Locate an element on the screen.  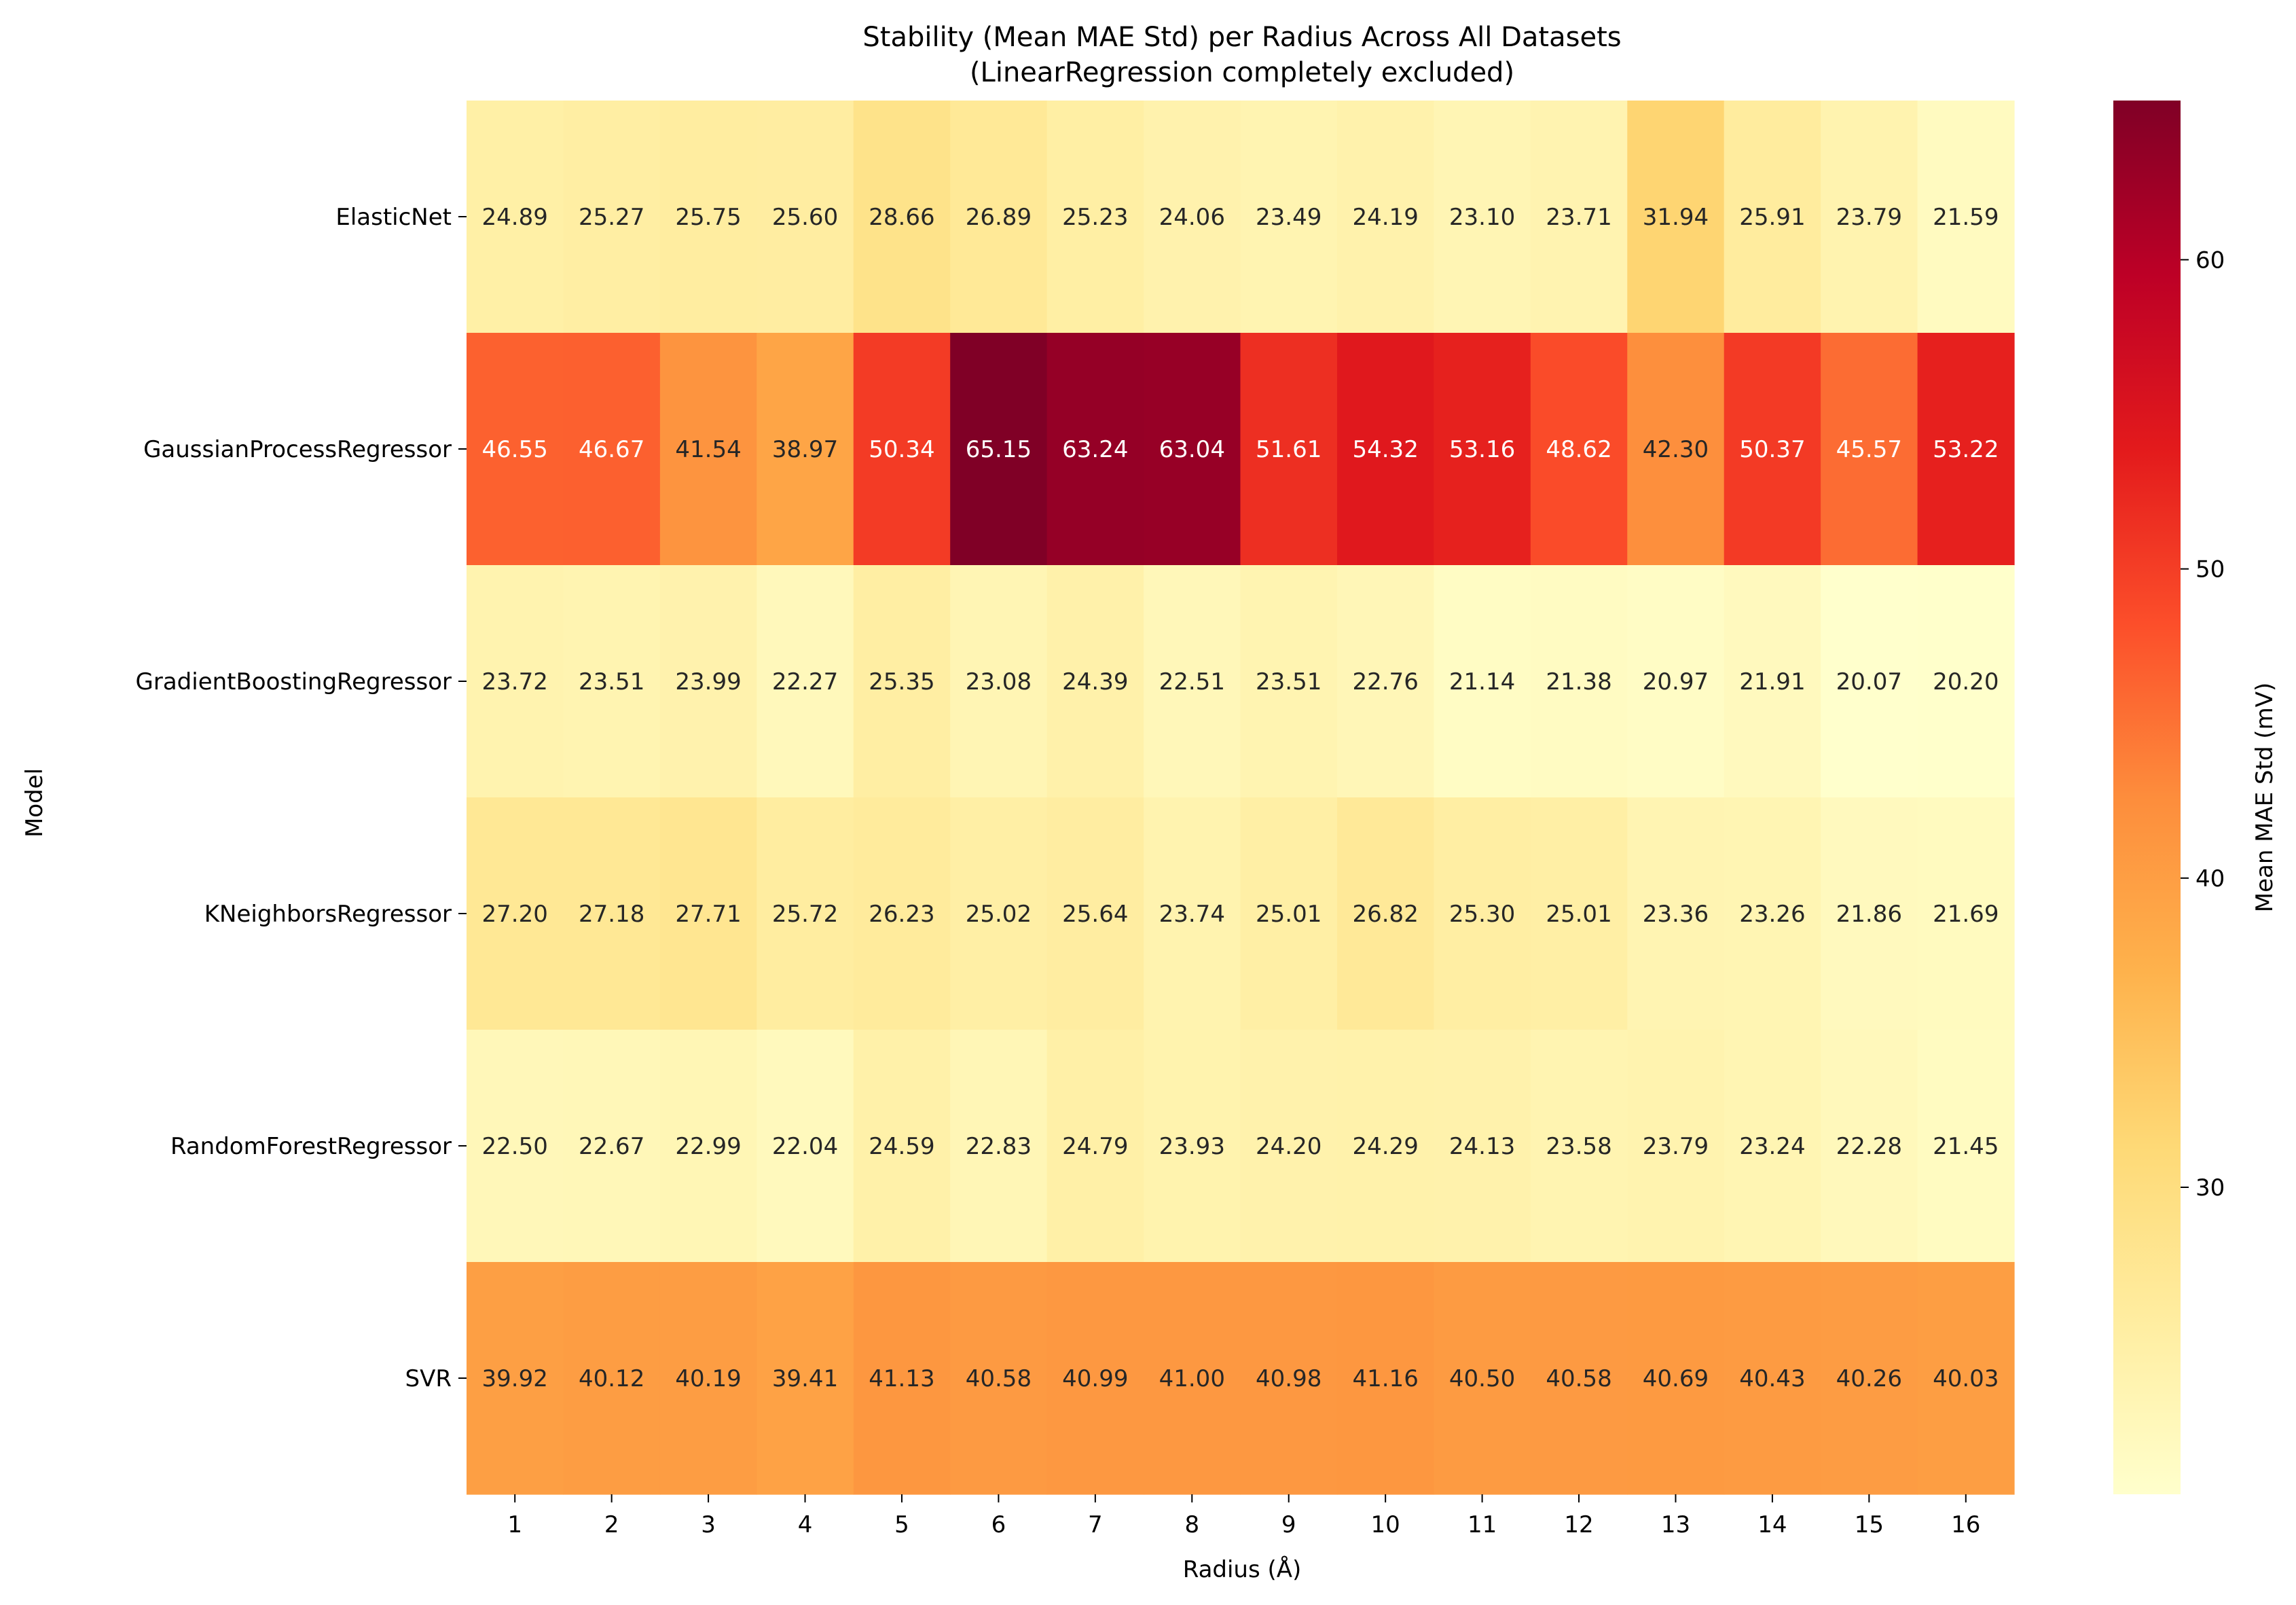
cell-value-label: 24.39 is located at coordinates (1095, 682).